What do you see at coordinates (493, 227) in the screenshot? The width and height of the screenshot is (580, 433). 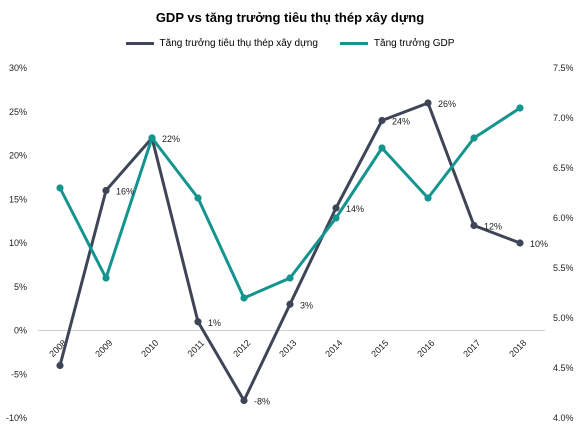 I see `data-label-steel: 12%` at bounding box center [493, 227].